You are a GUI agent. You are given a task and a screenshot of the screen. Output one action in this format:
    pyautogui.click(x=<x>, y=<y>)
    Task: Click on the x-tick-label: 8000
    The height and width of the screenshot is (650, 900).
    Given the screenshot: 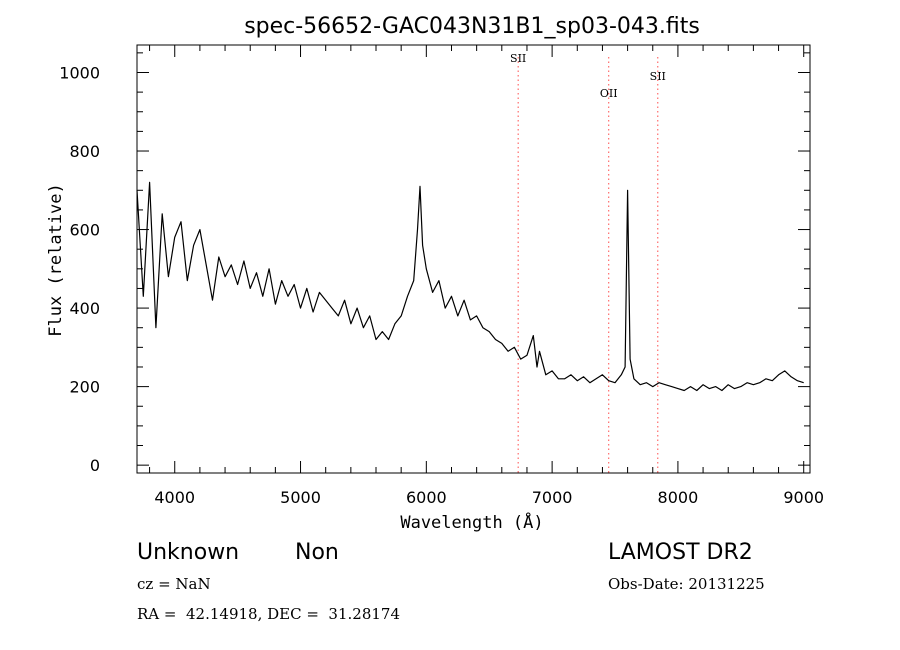 What is the action you would take?
    pyautogui.click(x=678, y=497)
    